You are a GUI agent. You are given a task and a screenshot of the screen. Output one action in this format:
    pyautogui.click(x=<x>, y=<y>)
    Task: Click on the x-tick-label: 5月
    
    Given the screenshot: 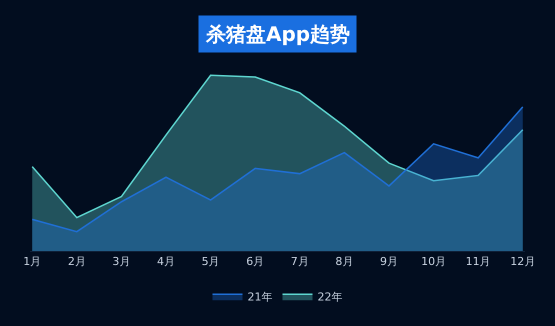 What is the action you would take?
    pyautogui.click(x=211, y=261)
    